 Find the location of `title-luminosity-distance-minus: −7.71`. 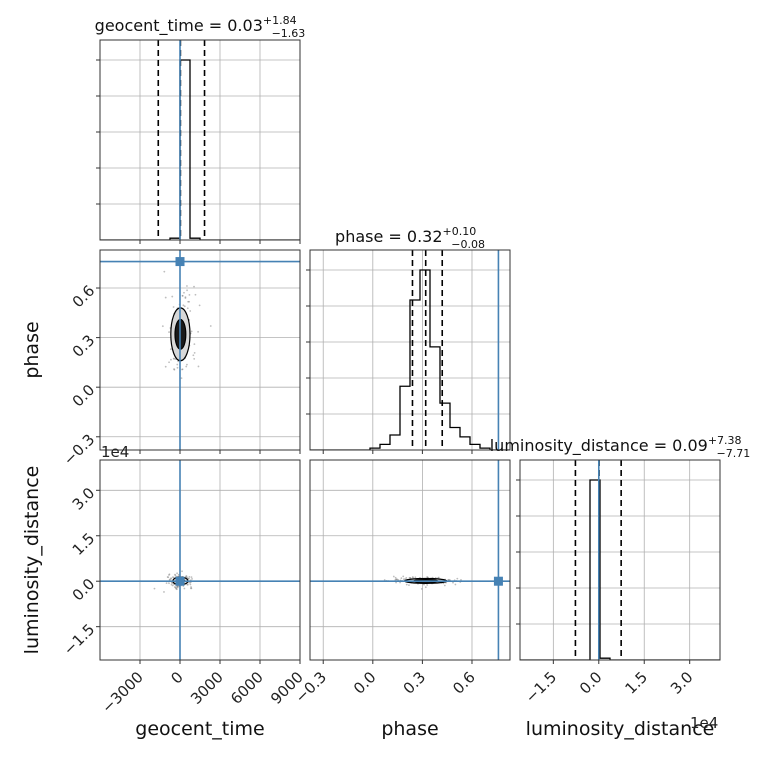

title-luminosity-distance-minus: −7.71 is located at coordinates (734, 453).